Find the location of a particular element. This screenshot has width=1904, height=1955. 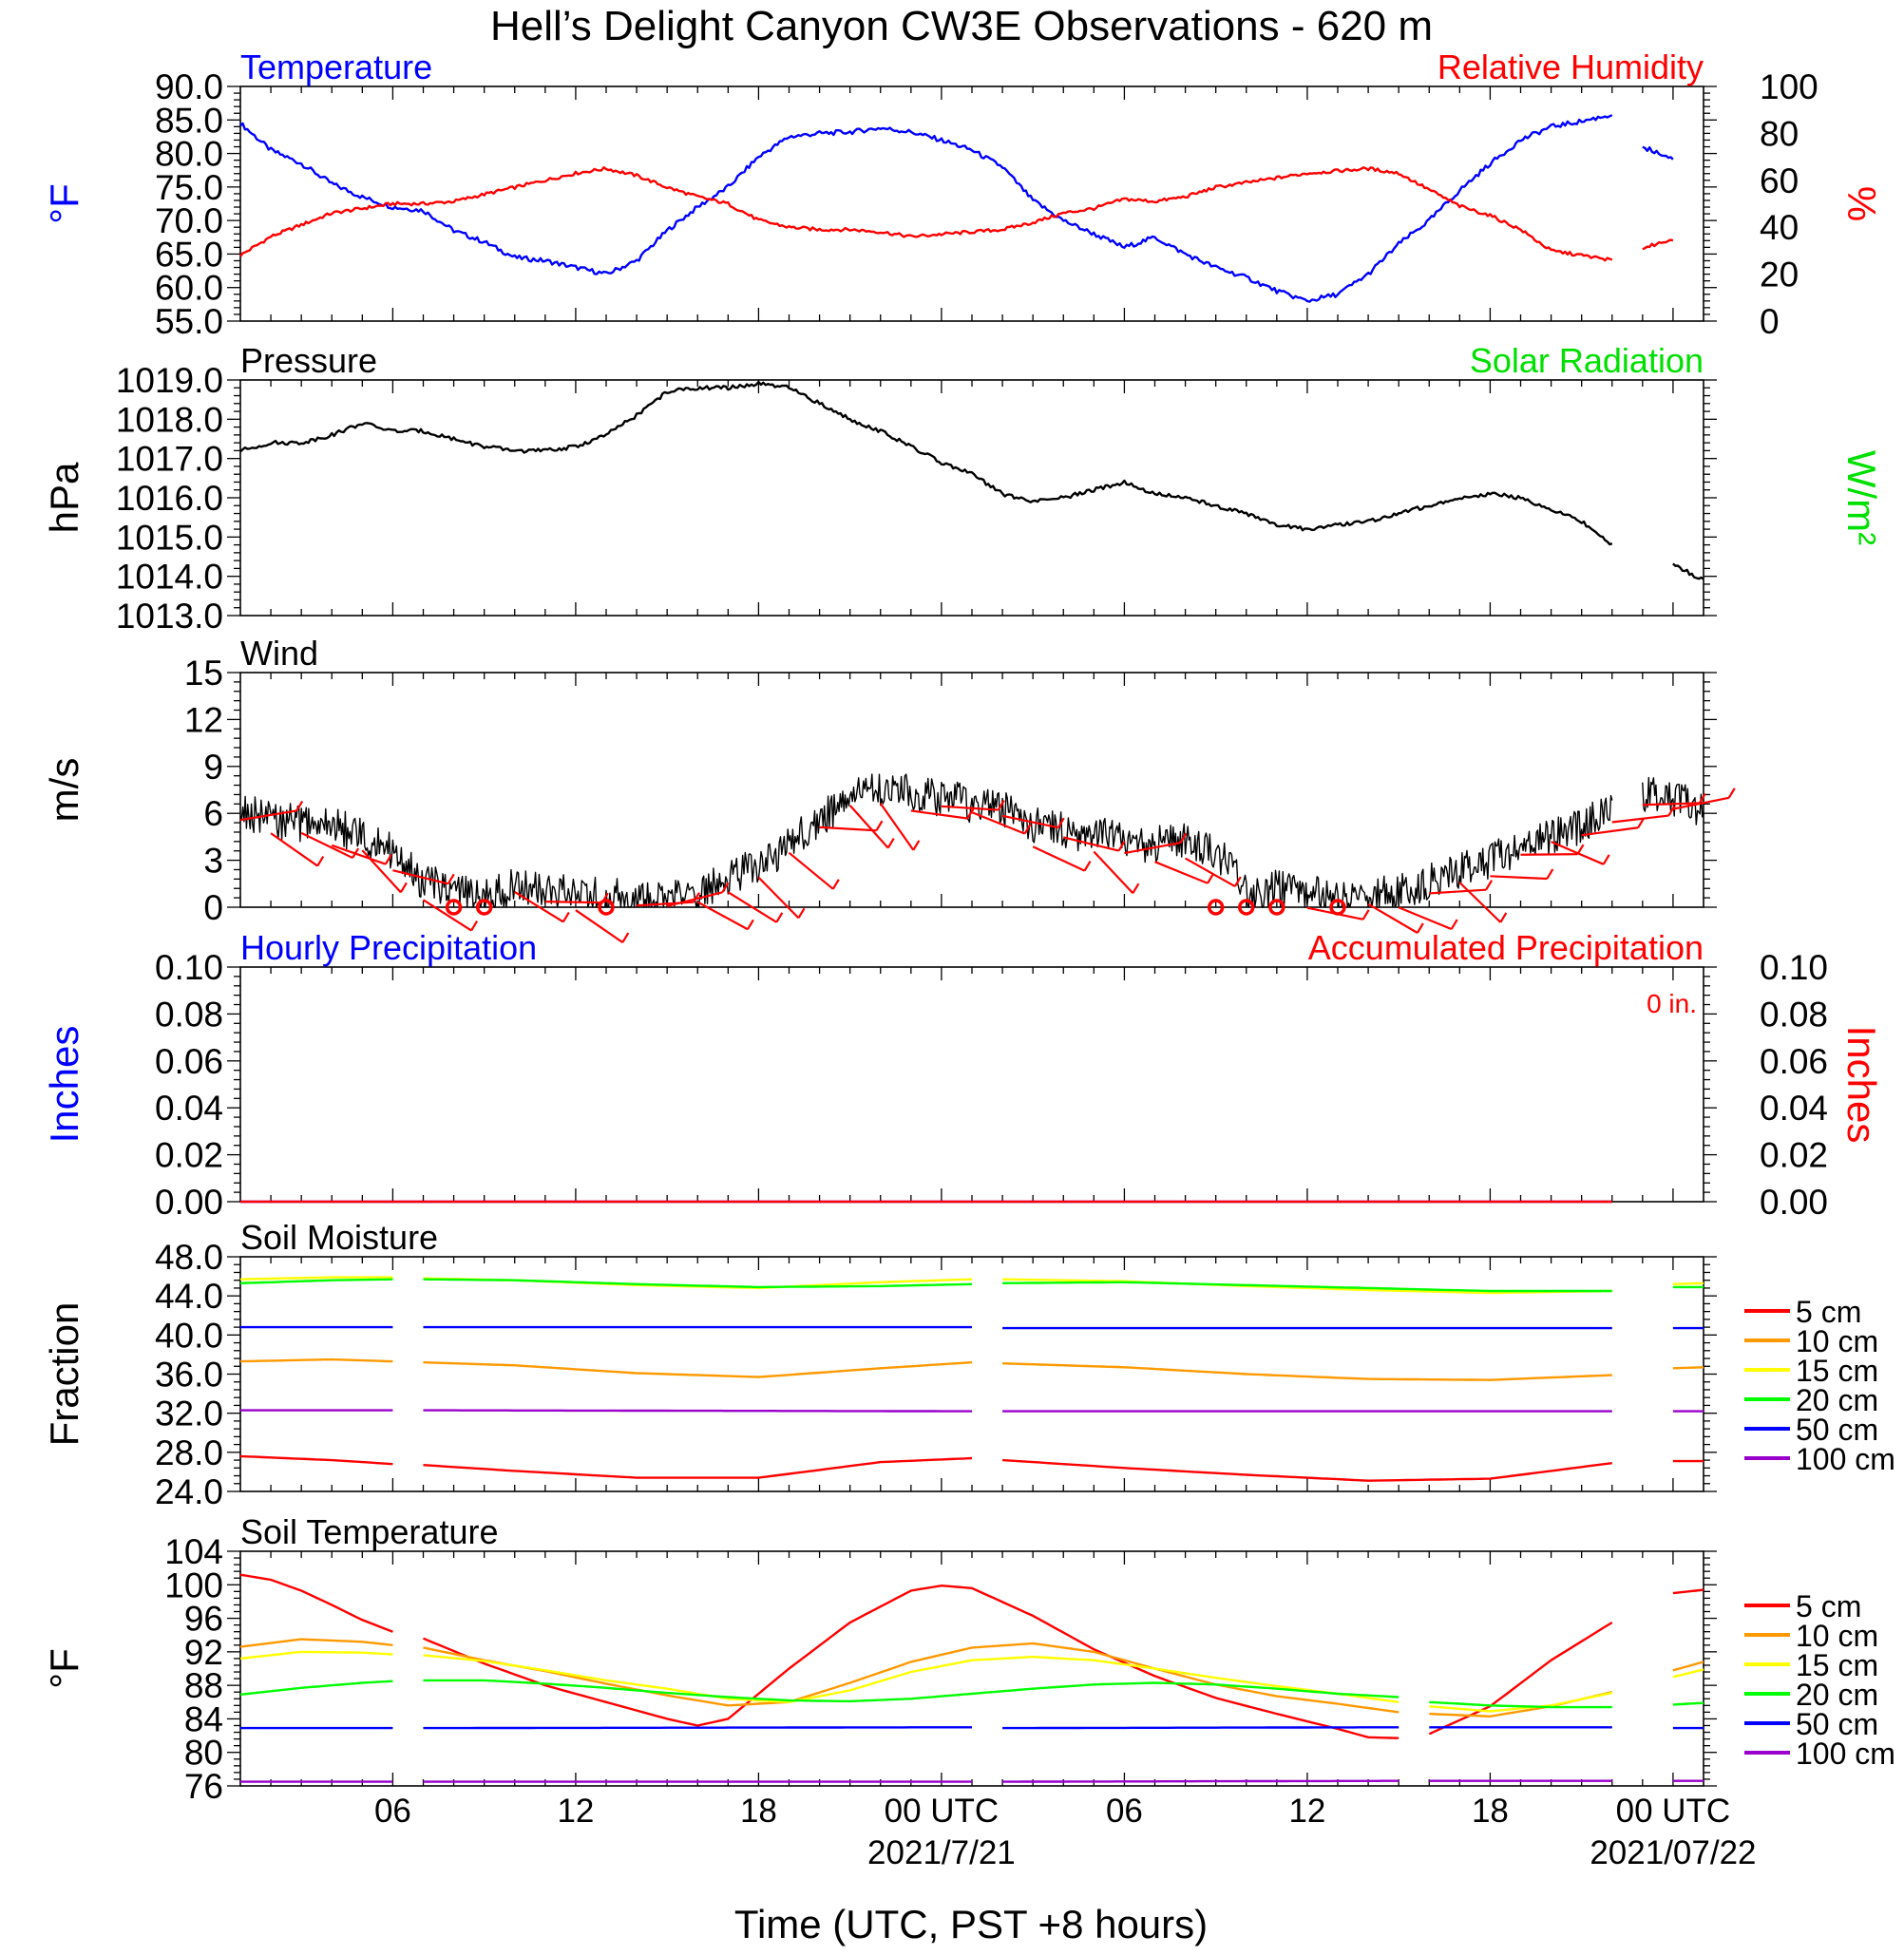

panel-left-title: Hourly Precipitation is located at coordinates (389, 947).